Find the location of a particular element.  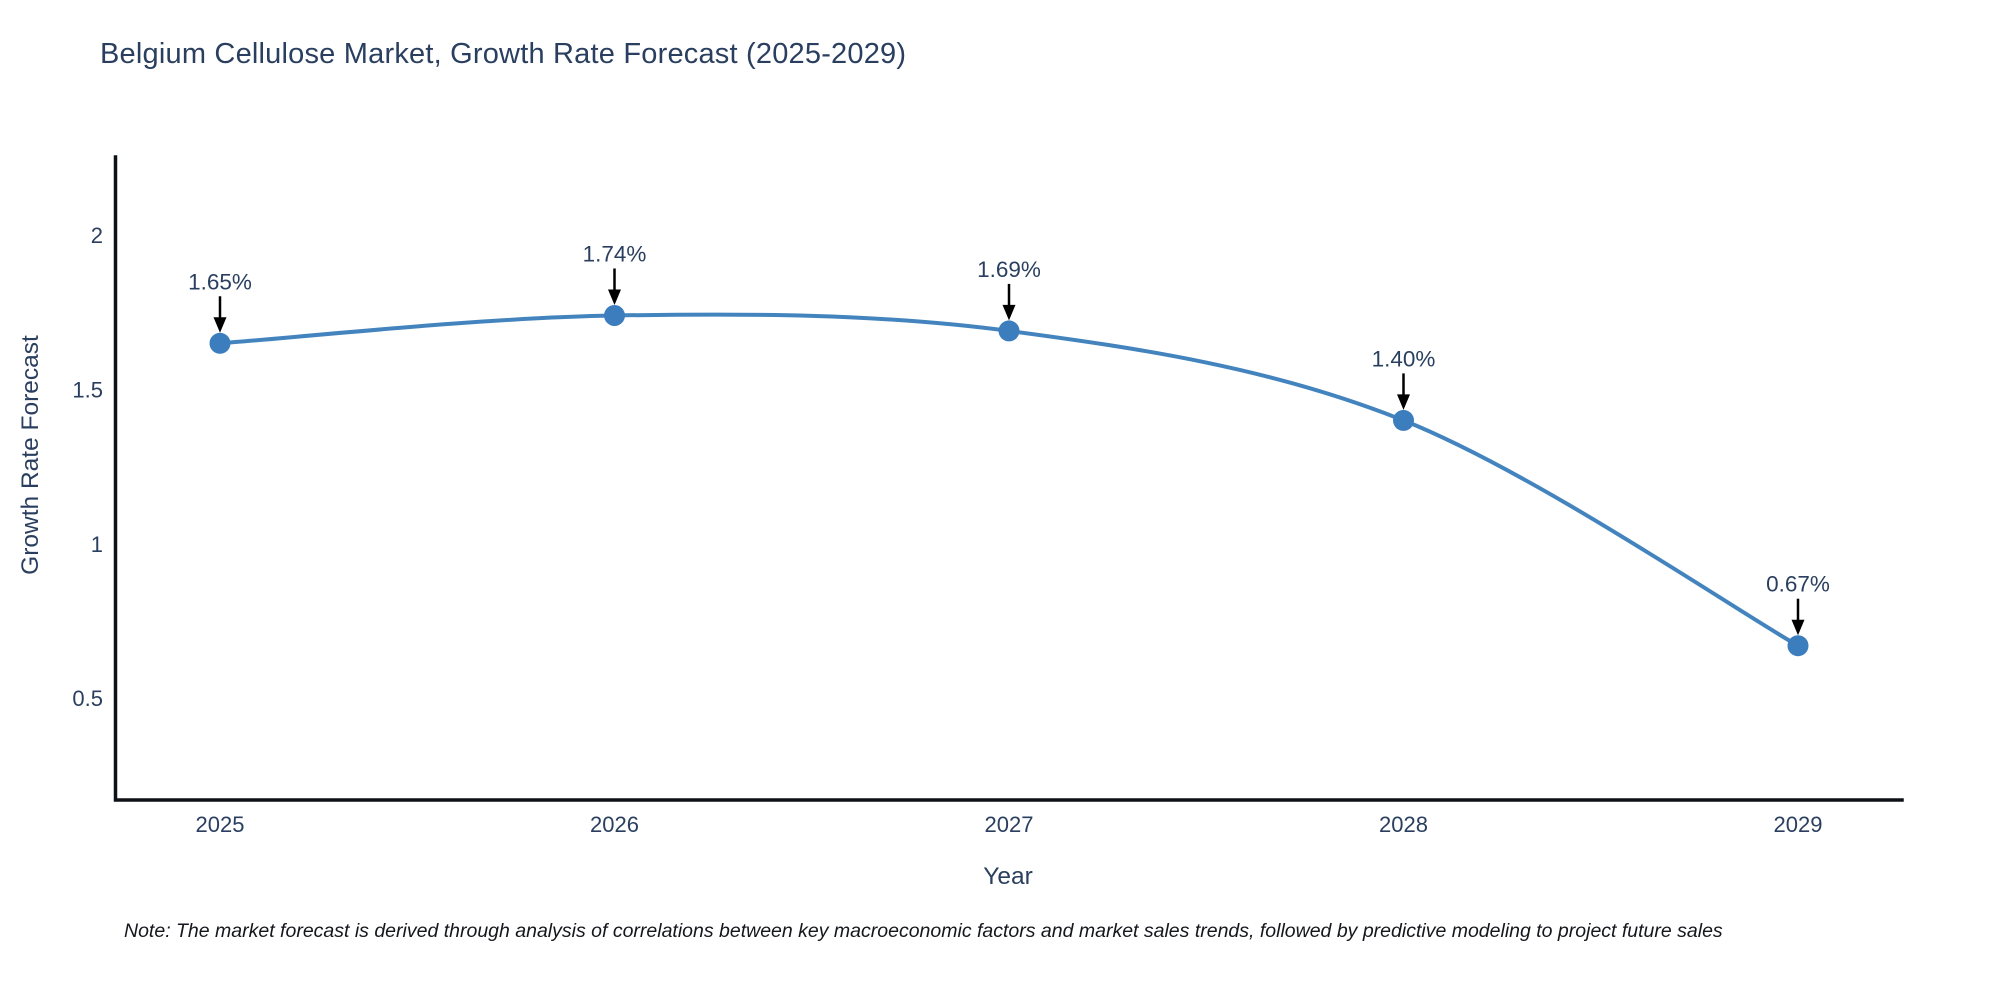

y-tick-label: 2 is located at coordinates (97, 235).